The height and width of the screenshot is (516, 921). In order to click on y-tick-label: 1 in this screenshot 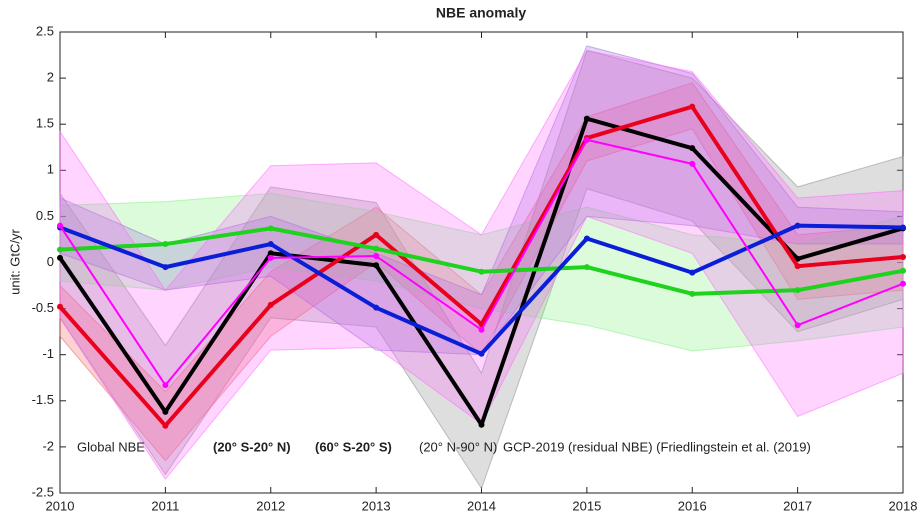, I will do `click(50, 169)`.